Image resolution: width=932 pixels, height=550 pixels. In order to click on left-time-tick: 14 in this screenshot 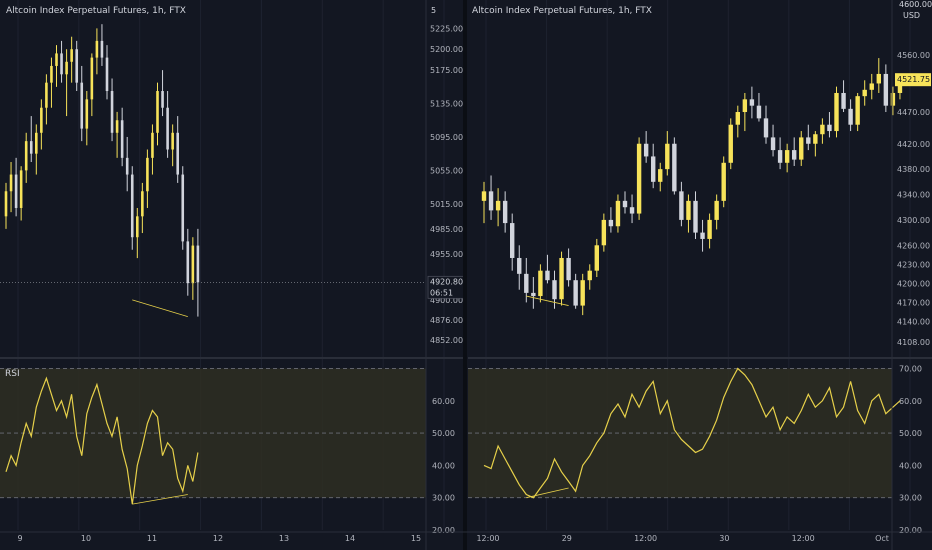, I will do `click(350, 538)`.